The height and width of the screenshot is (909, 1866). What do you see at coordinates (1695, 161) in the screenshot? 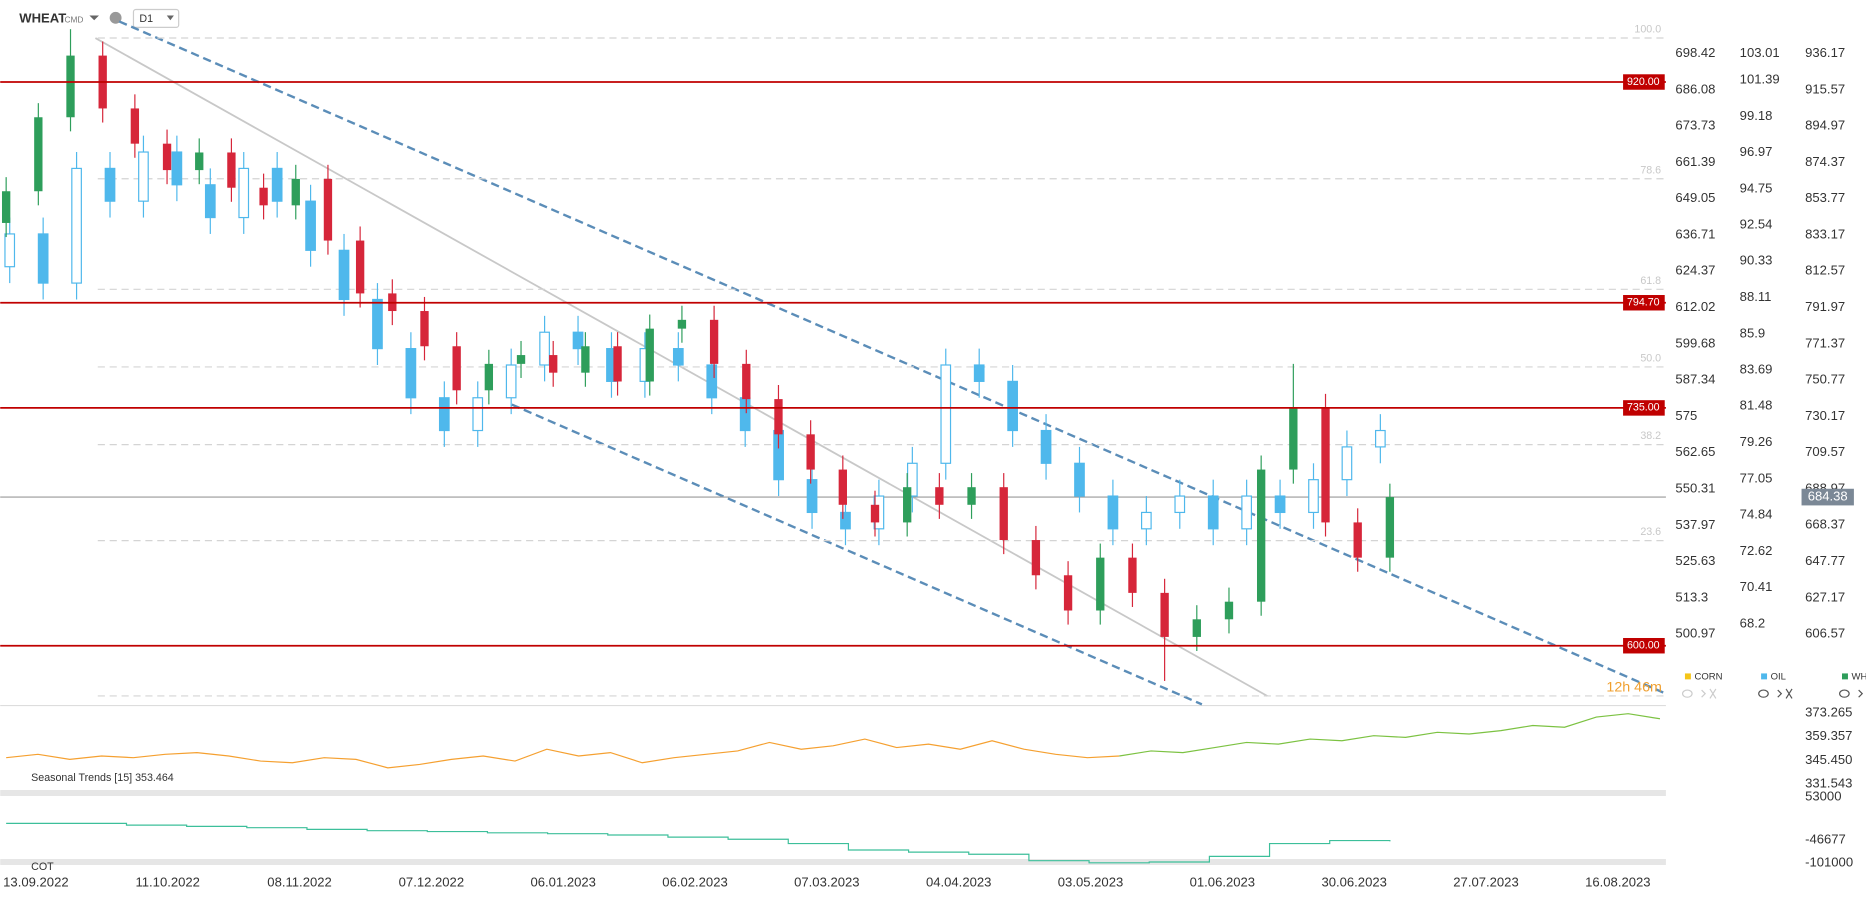
I see `corn-tick-label: 661.39` at bounding box center [1695, 161].